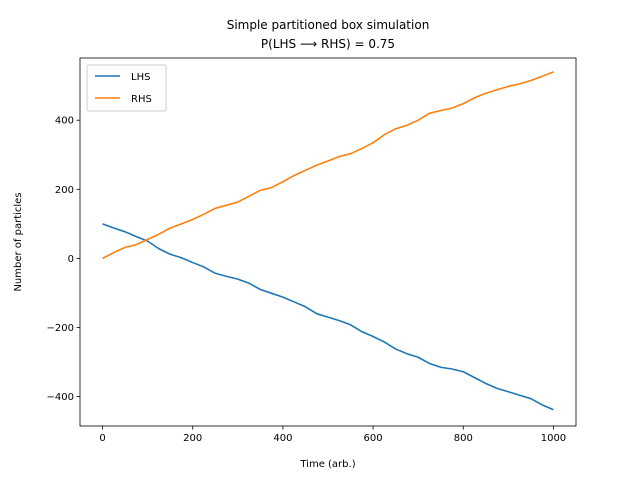 This screenshot has height=480, width=640. I want to click on y-tick-label: 0, so click(71, 259).